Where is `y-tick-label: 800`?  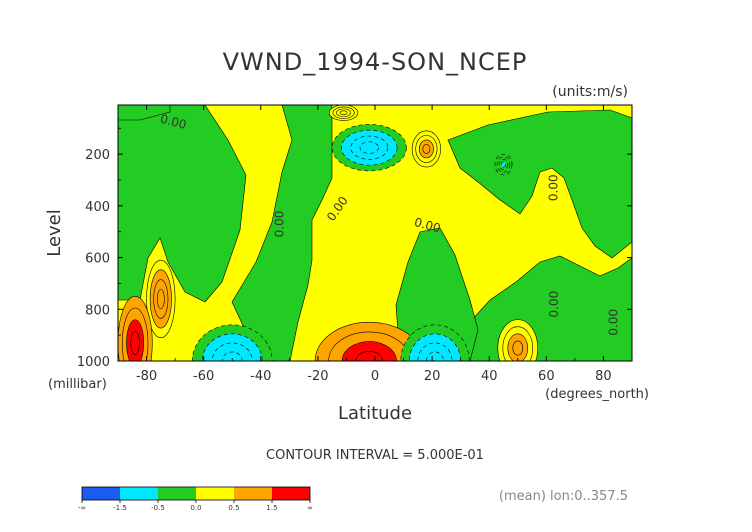 y-tick-label: 800 is located at coordinates (97, 310).